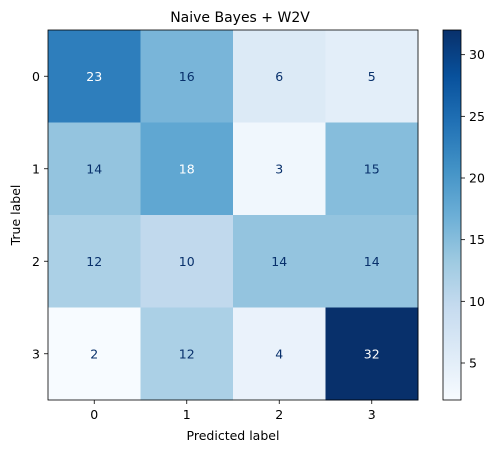 The height and width of the screenshot is (453, 498). What do you see at coordinates (233, 411) in the screenshot?
I see `x-axis-ticks: 0 1 2 3` at bounding box center [233, 411].